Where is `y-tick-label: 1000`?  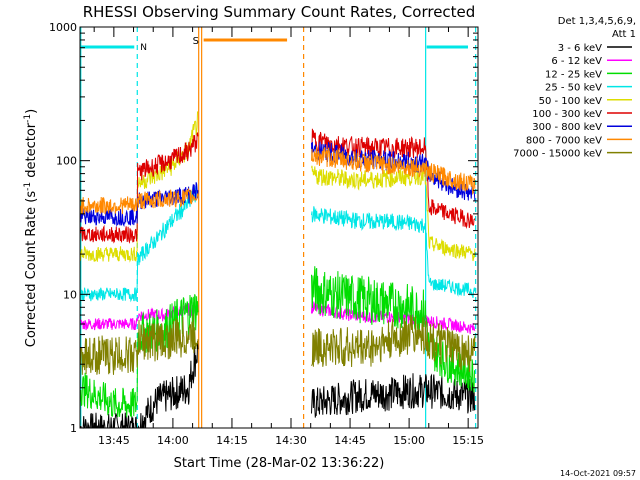
y-tick-label: 1000 is located at coordinates (63, 27).